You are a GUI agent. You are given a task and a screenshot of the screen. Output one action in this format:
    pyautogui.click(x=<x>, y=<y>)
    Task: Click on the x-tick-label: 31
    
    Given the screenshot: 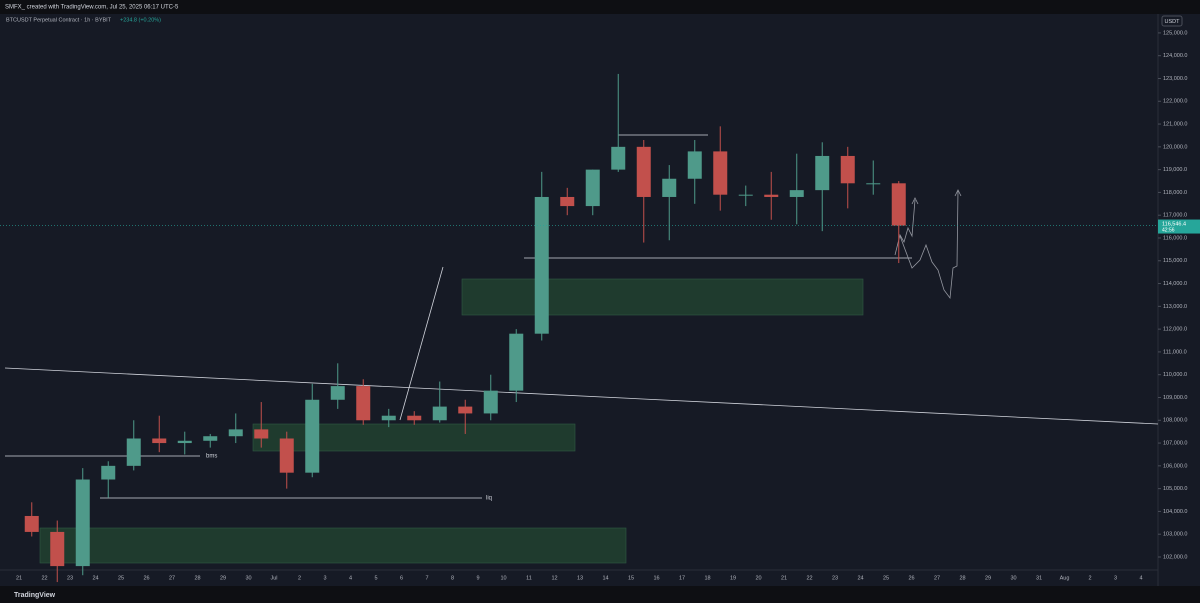 What is the action you would take?
    pyautogui.click(x=1039, y=578)
    